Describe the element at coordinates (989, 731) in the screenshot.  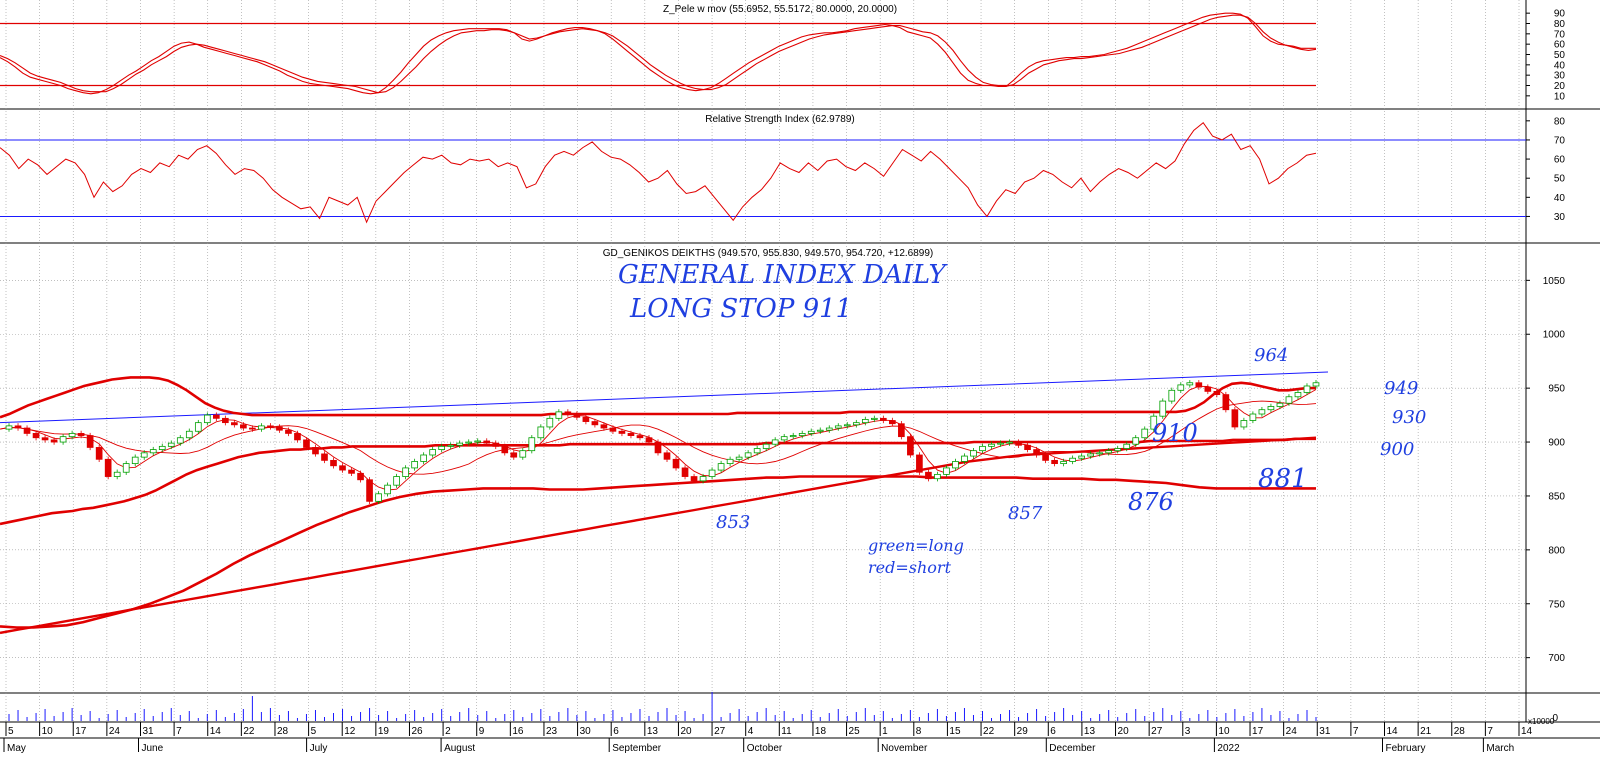
I see `x-tick-label: 22` at that location.